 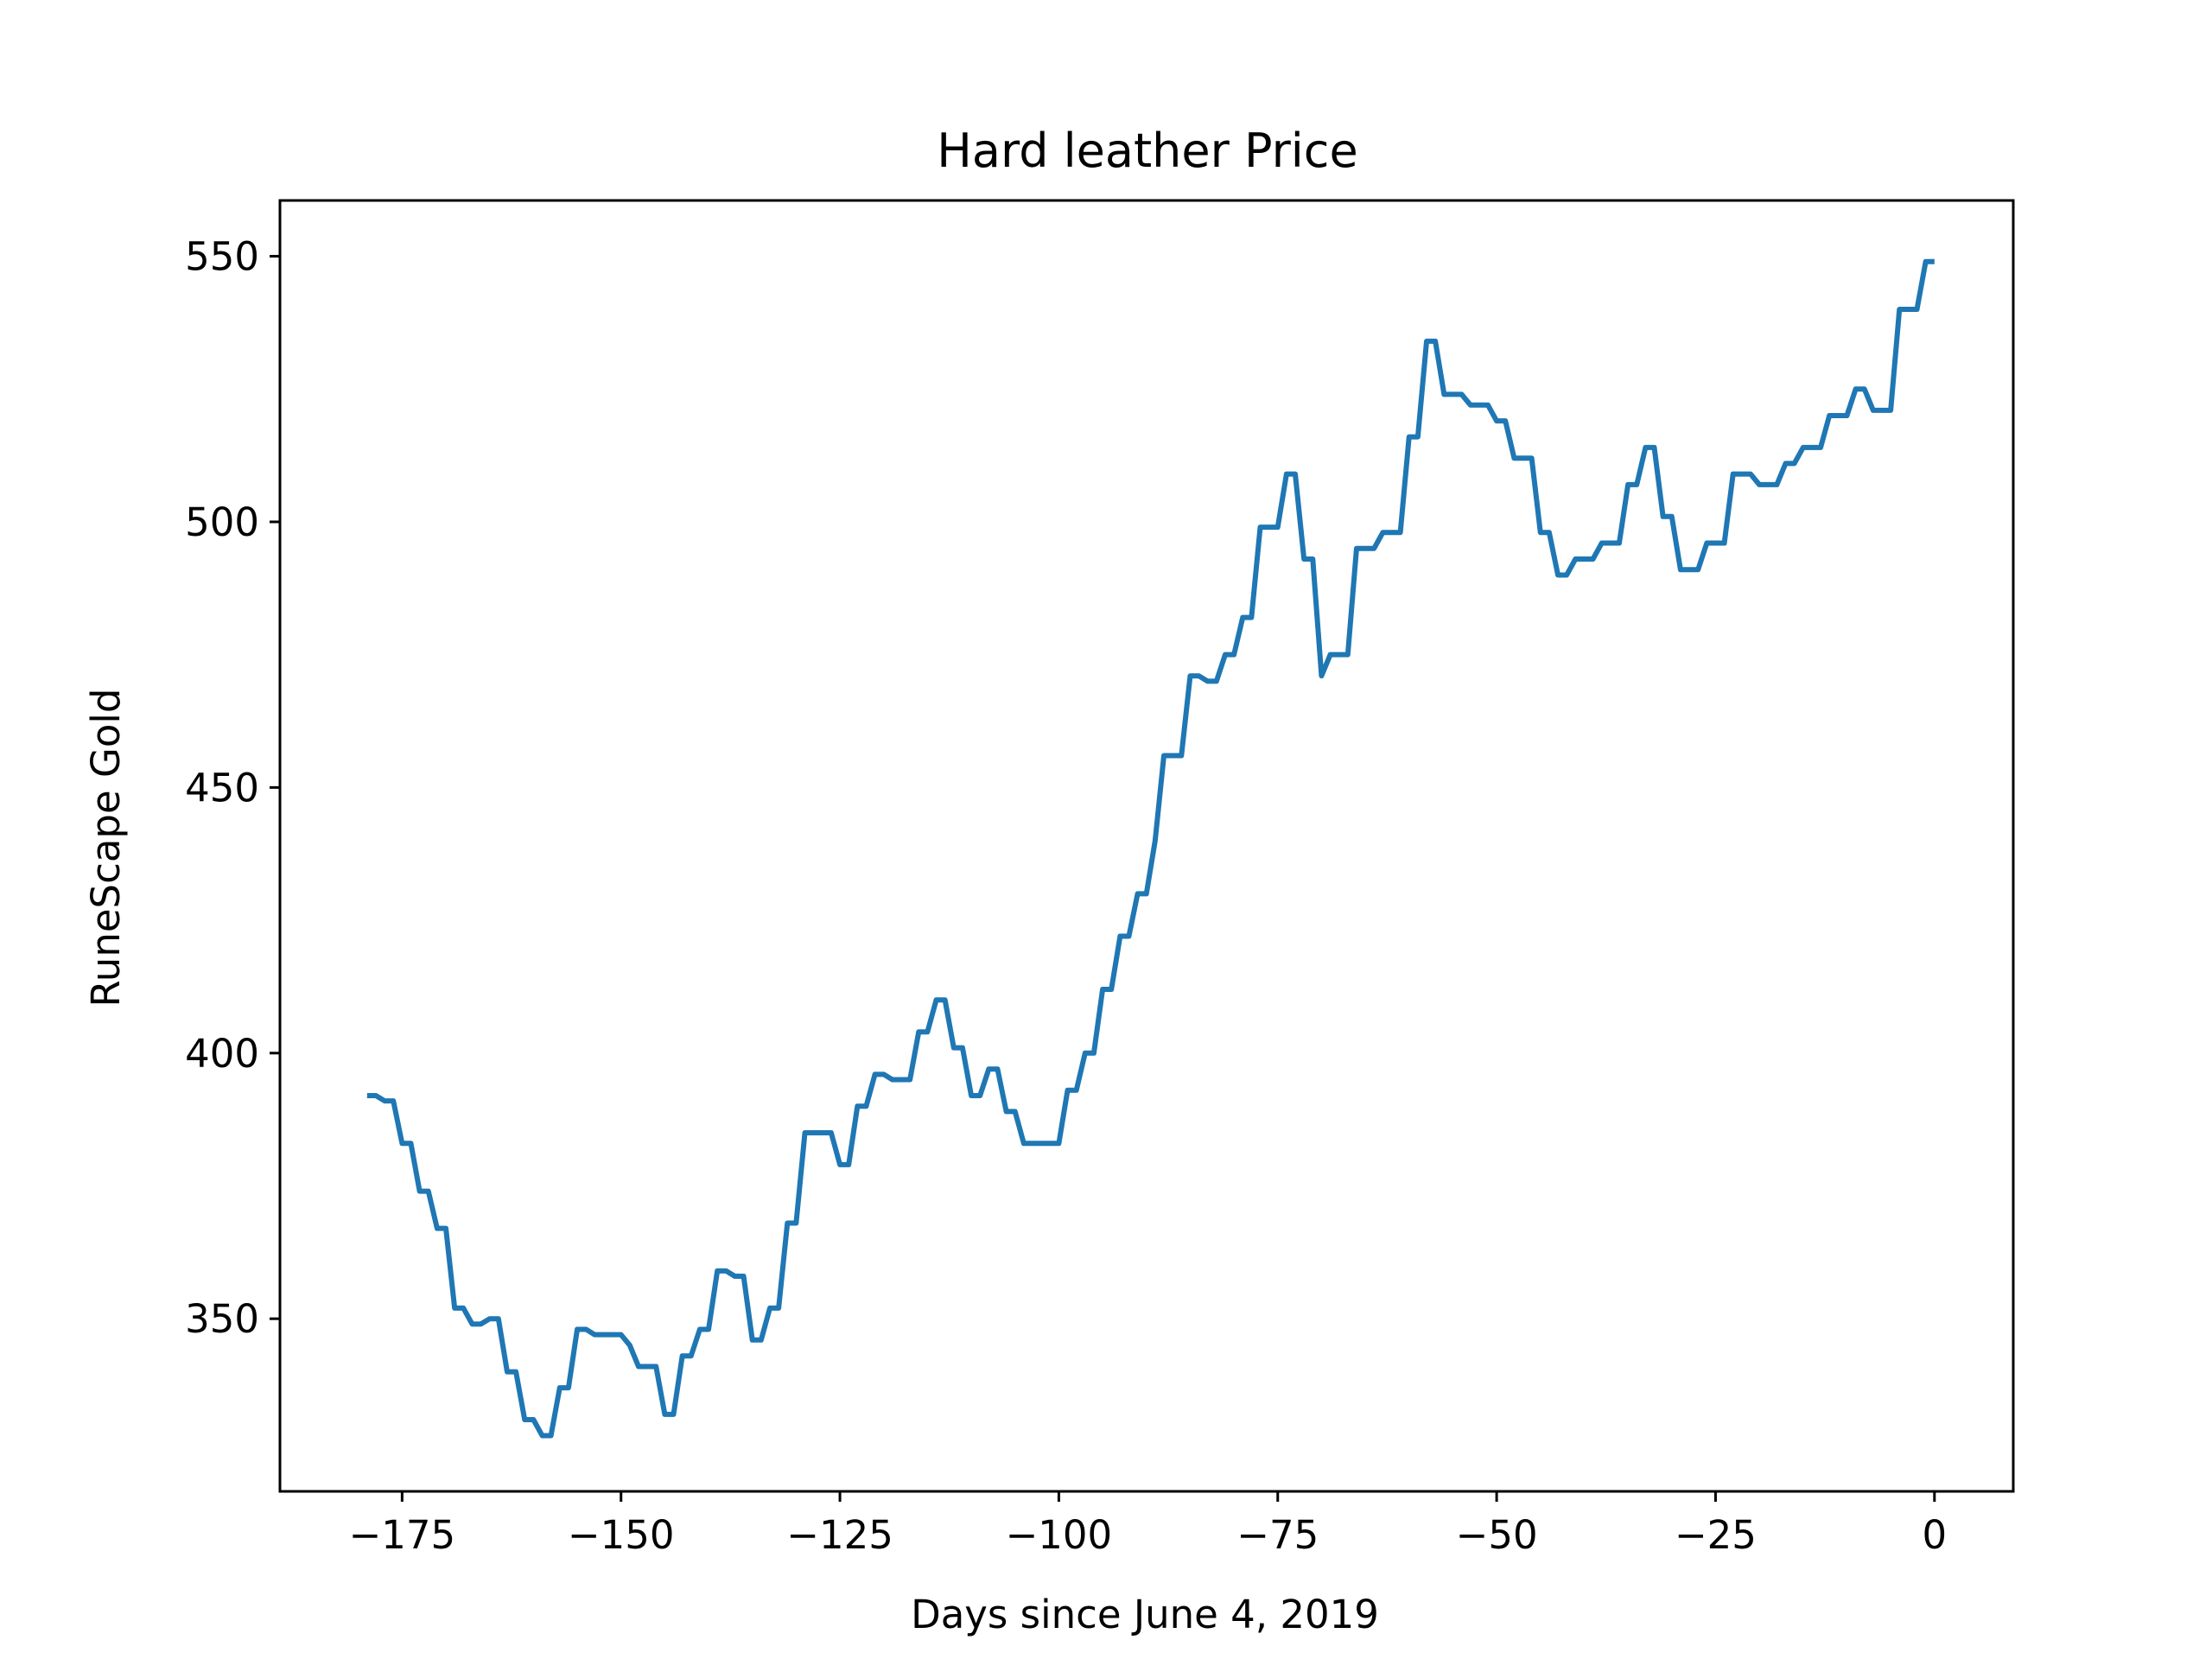 I want to click on x-axis-ticks: −175 −150 −125 −100 −75 −50 −25 0, so click(x=1148, y=1524).